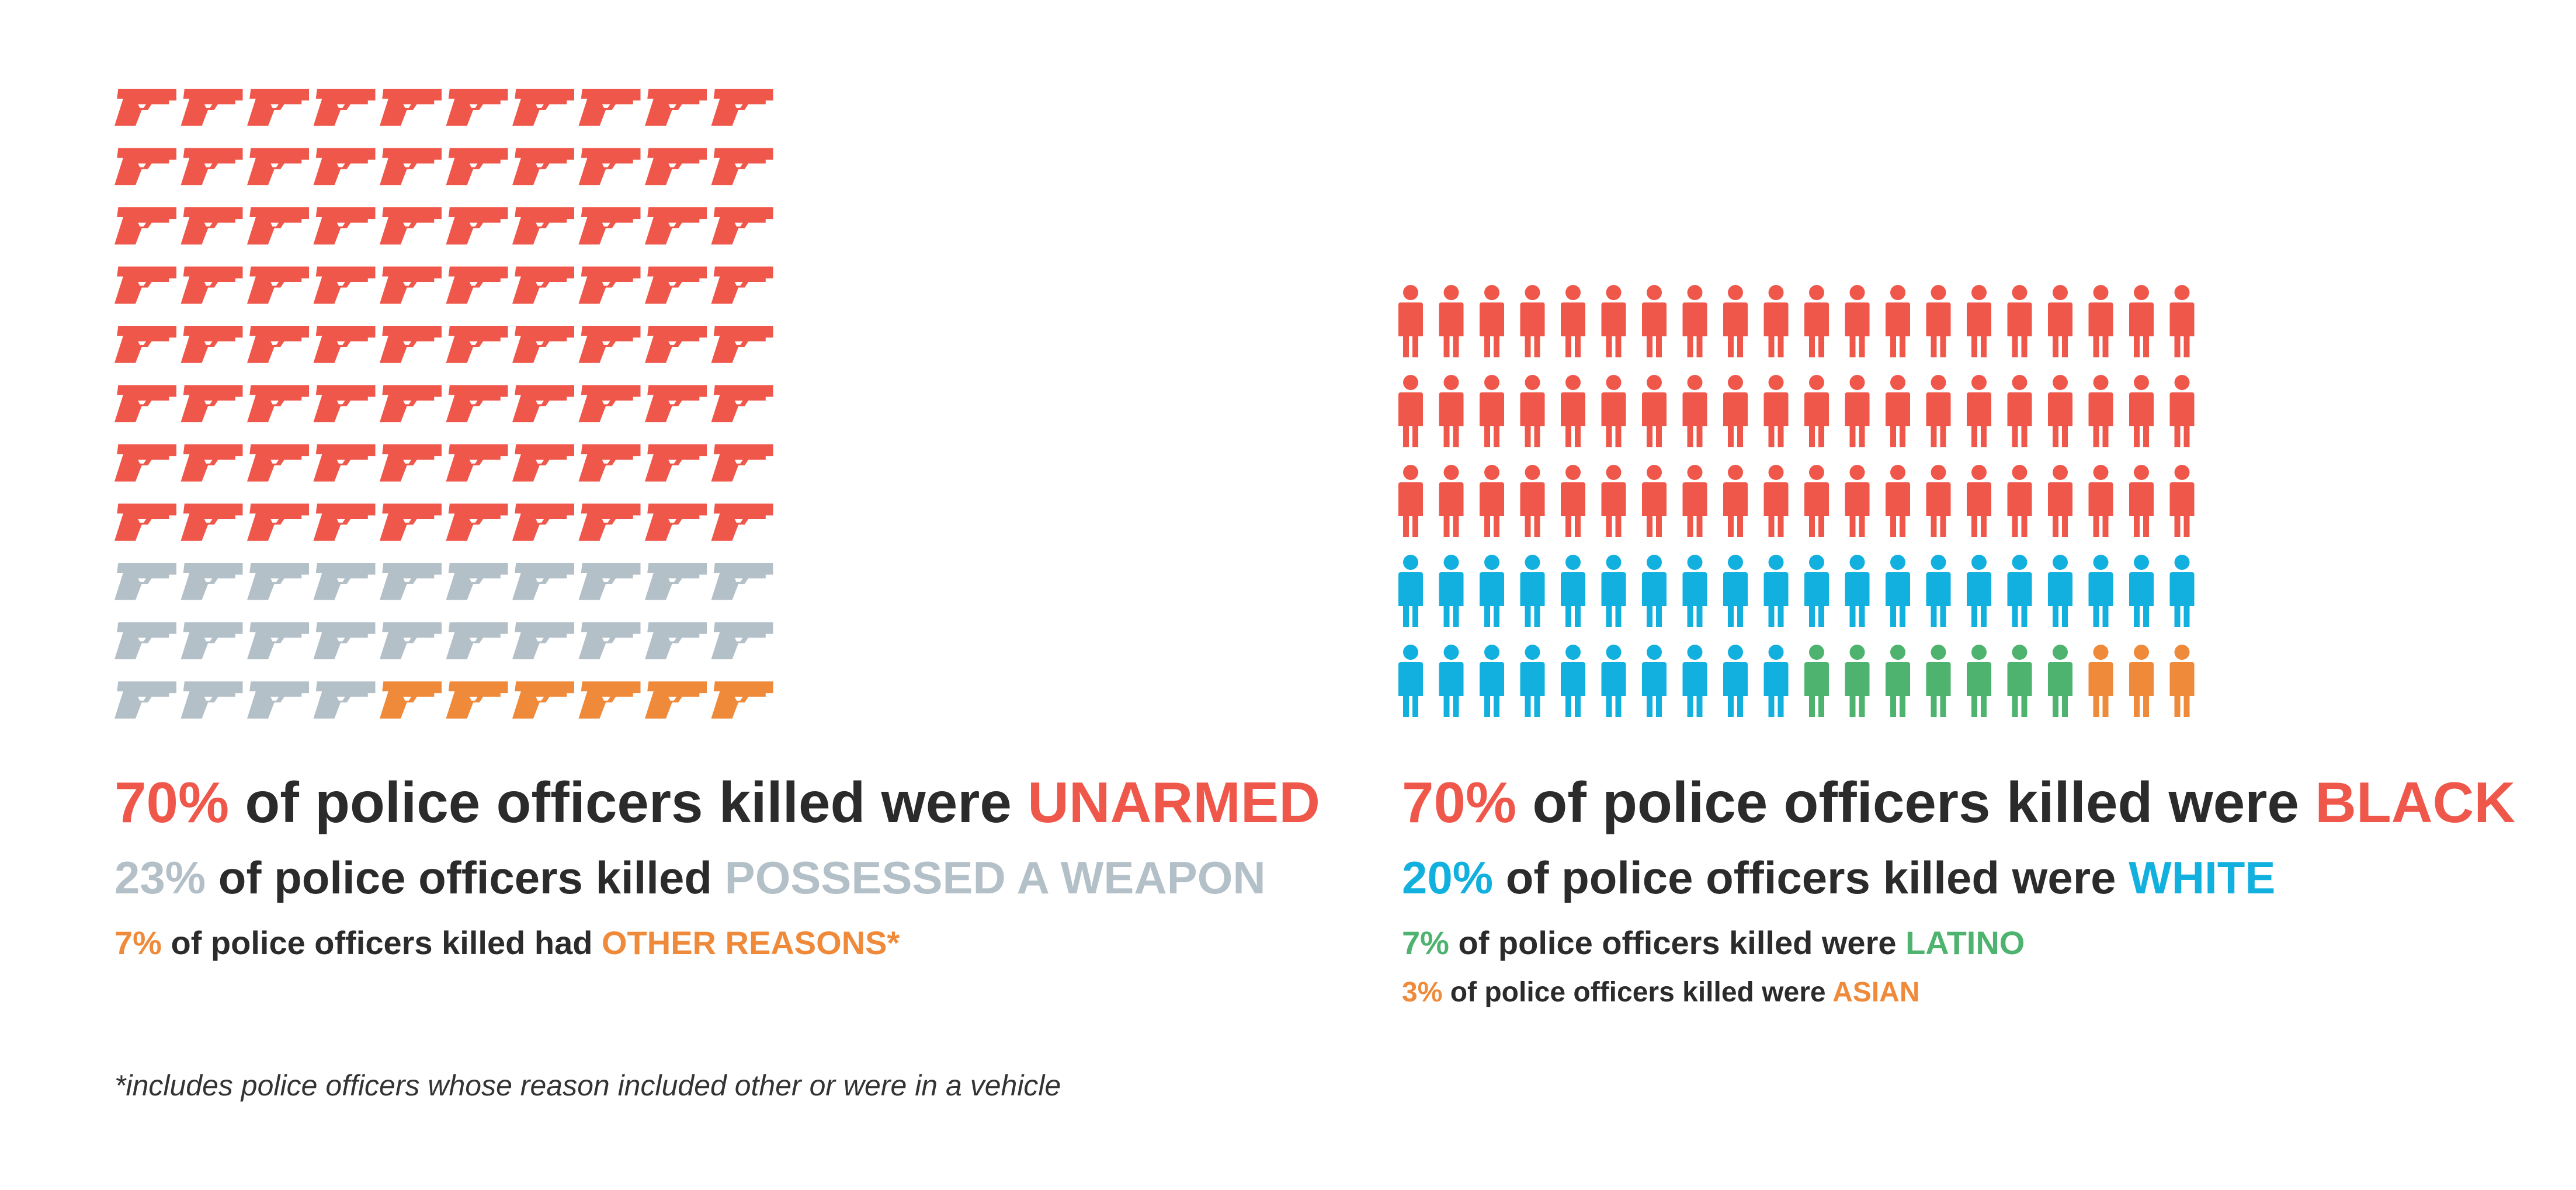  What do you see at coordinates (1448, 878) in the screenshot?
I see `white-percent: 20%` at bounding box center [1448, 878].